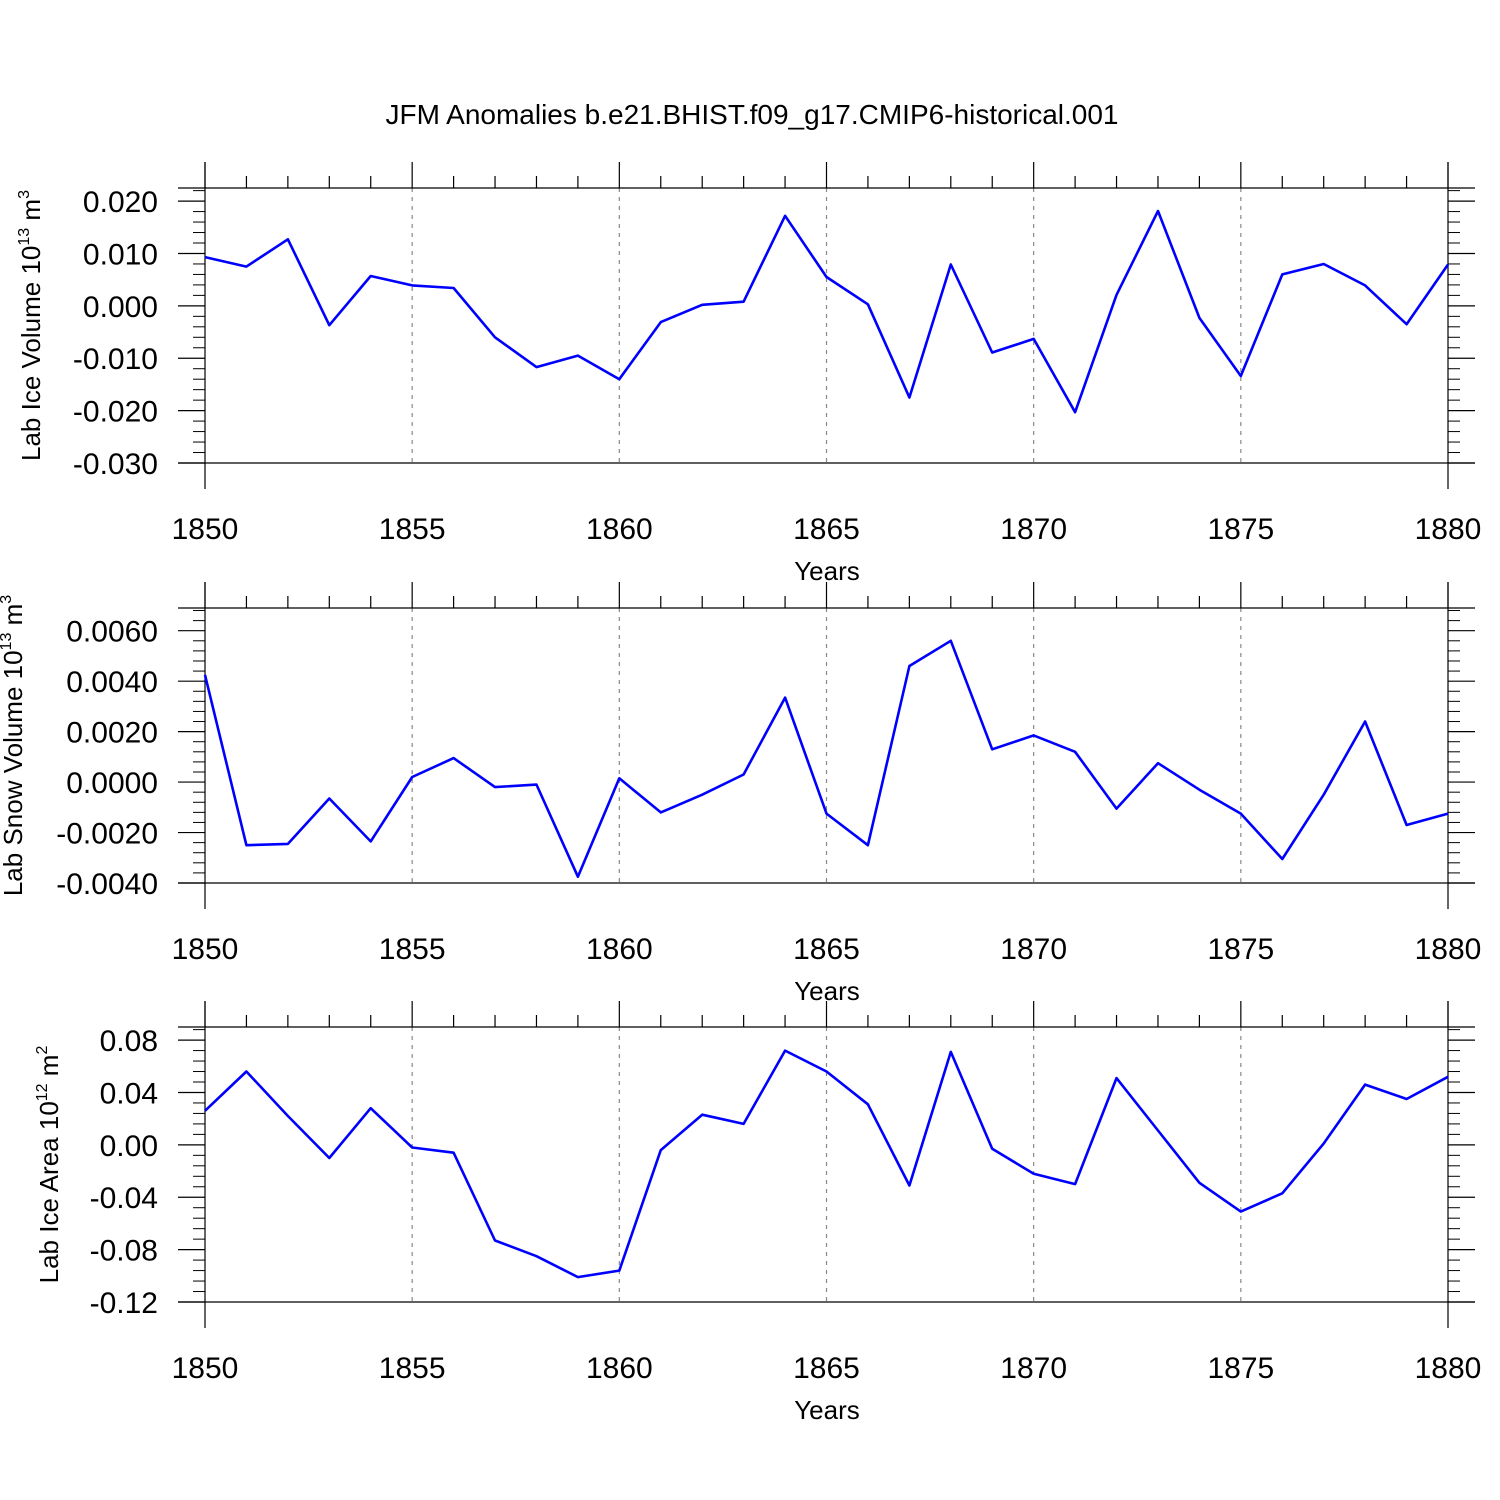 Image resolution: width=1500 pixels, height=1500 pixels. What do you see at coordinates (14, 773) in the screenshot?
I see `y-label-prefix: Lab Snow Volume 10` at bounding box center [14, 773].